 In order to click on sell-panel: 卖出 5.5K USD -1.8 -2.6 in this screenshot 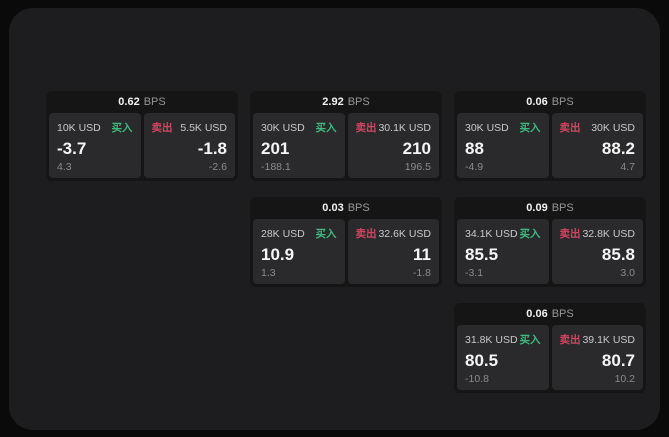, I will do `click(189, 145)`.